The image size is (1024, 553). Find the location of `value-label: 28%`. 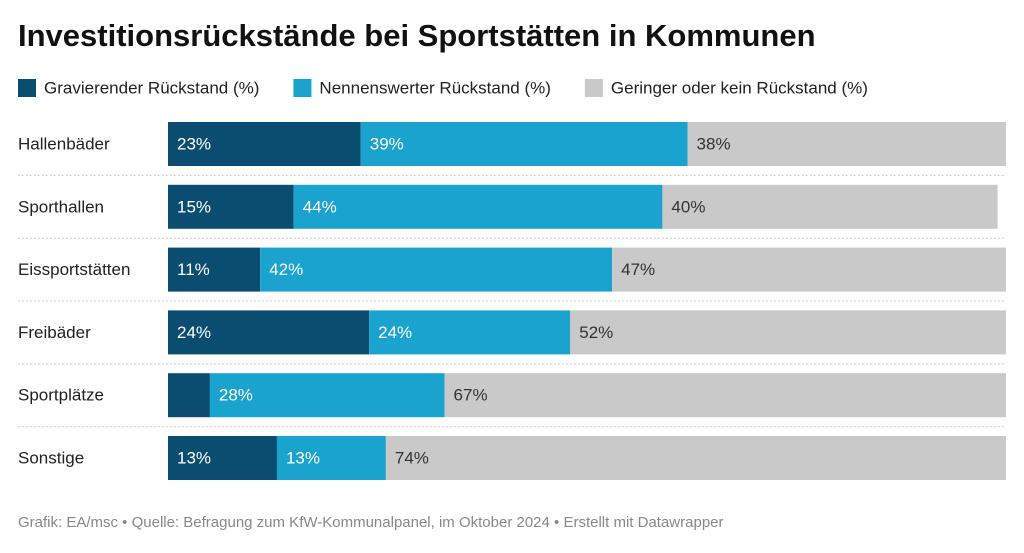

value-label: 28% is located at coordinates (236, 395).